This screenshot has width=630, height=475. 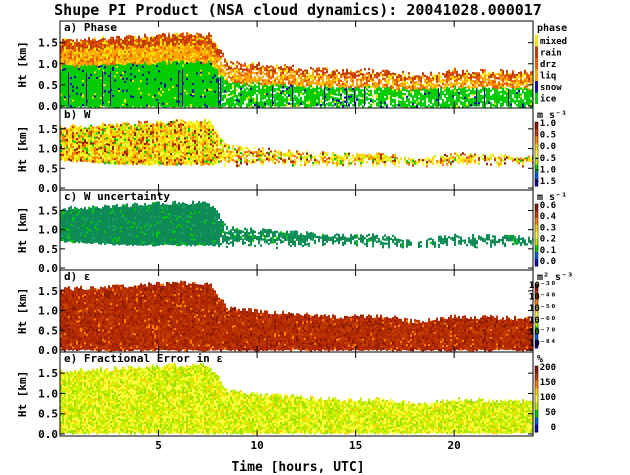 I want to click on colorbar-tick-label: 0.2, so click(x=548, y=240).